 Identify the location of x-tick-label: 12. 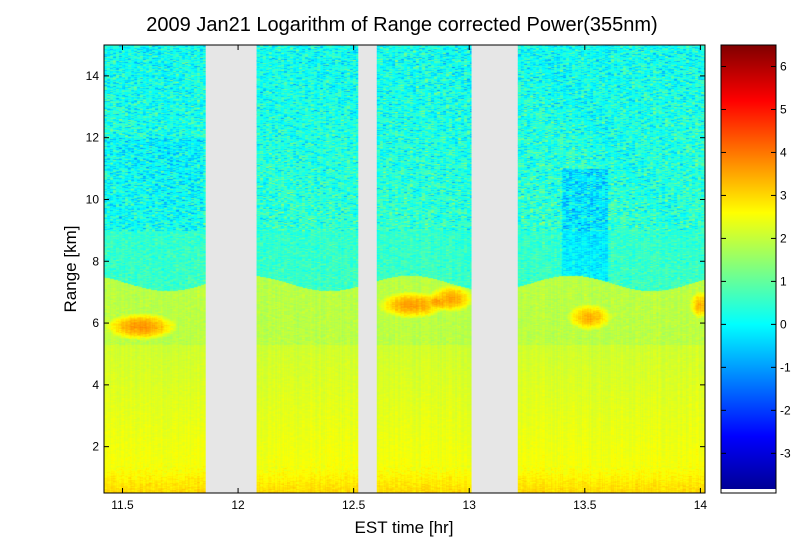
(238, 505).